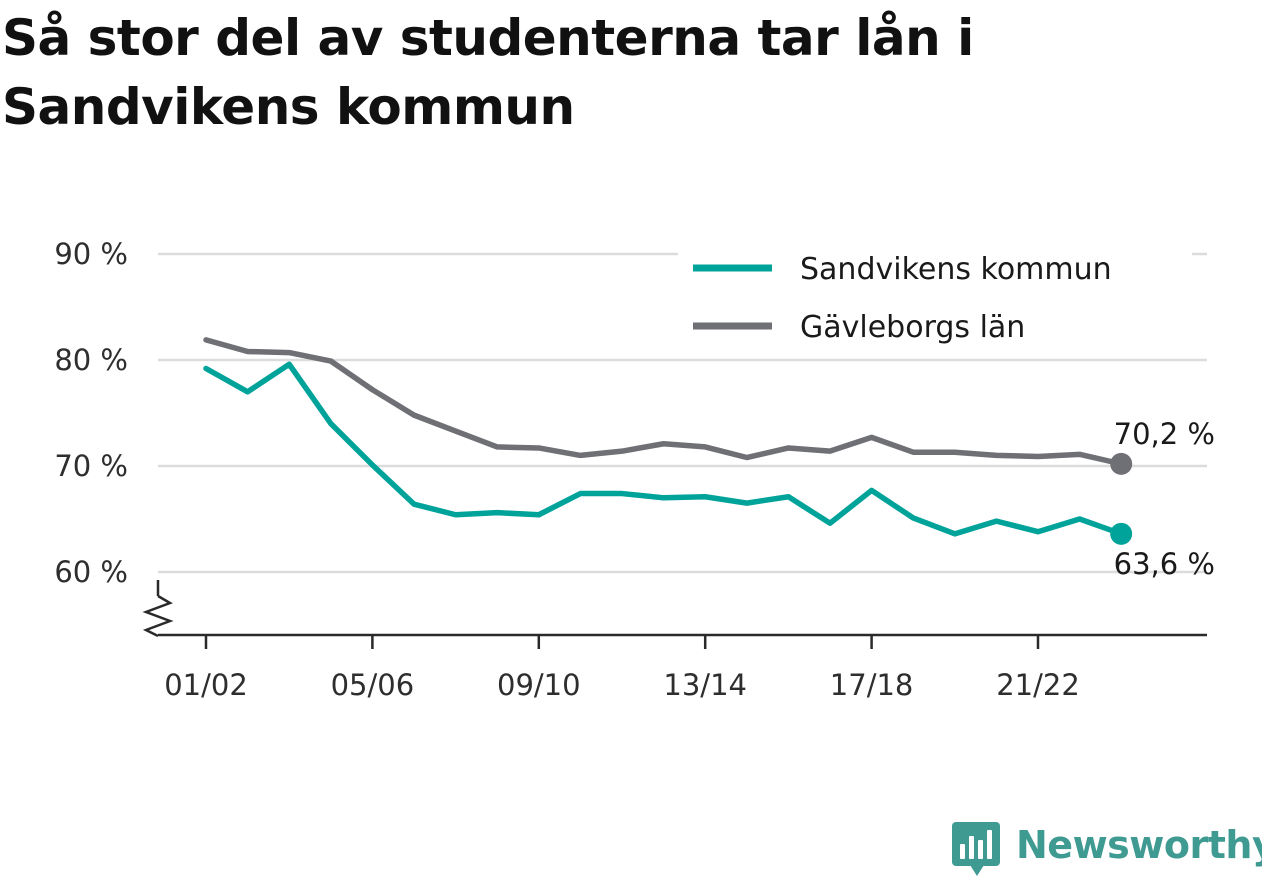 This screenshot has height=879, width=1262. Describe the element at coordinates (1164, 564) in the screenshot. I see `series-end-label: 63,6 %` at that location.